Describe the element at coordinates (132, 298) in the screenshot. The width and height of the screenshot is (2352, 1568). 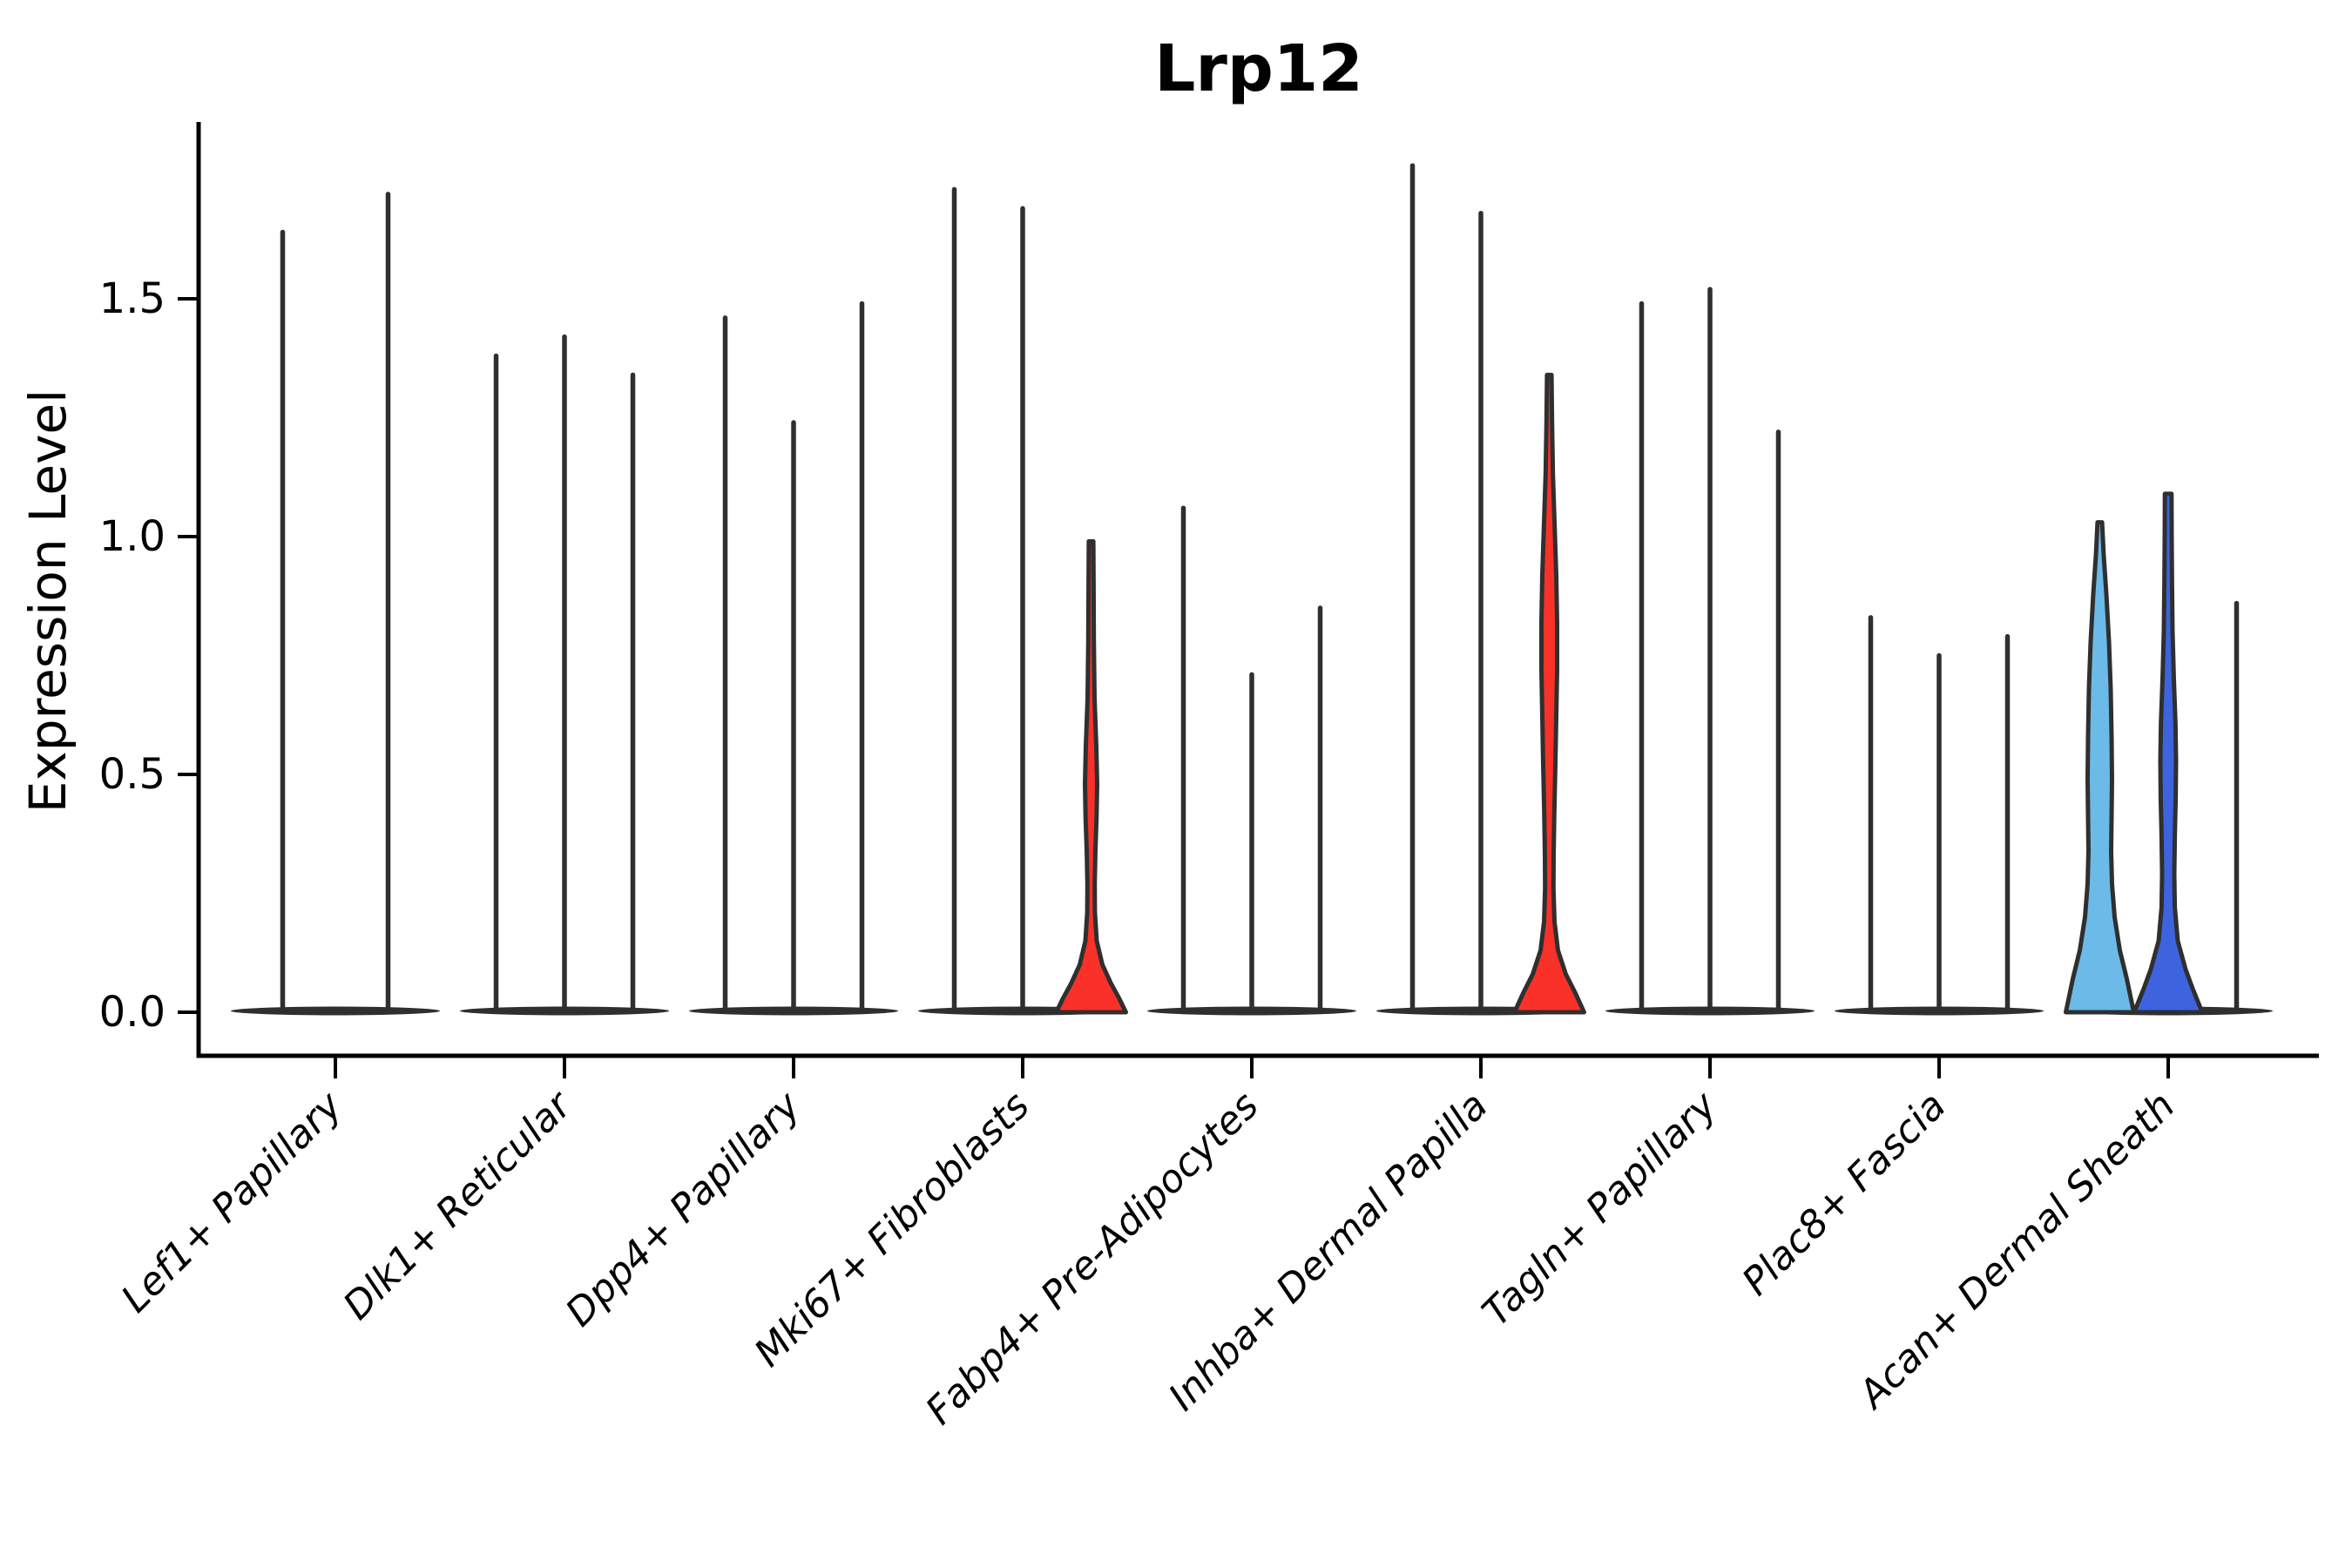
I see `y-tick-label: 1.5` at that location.